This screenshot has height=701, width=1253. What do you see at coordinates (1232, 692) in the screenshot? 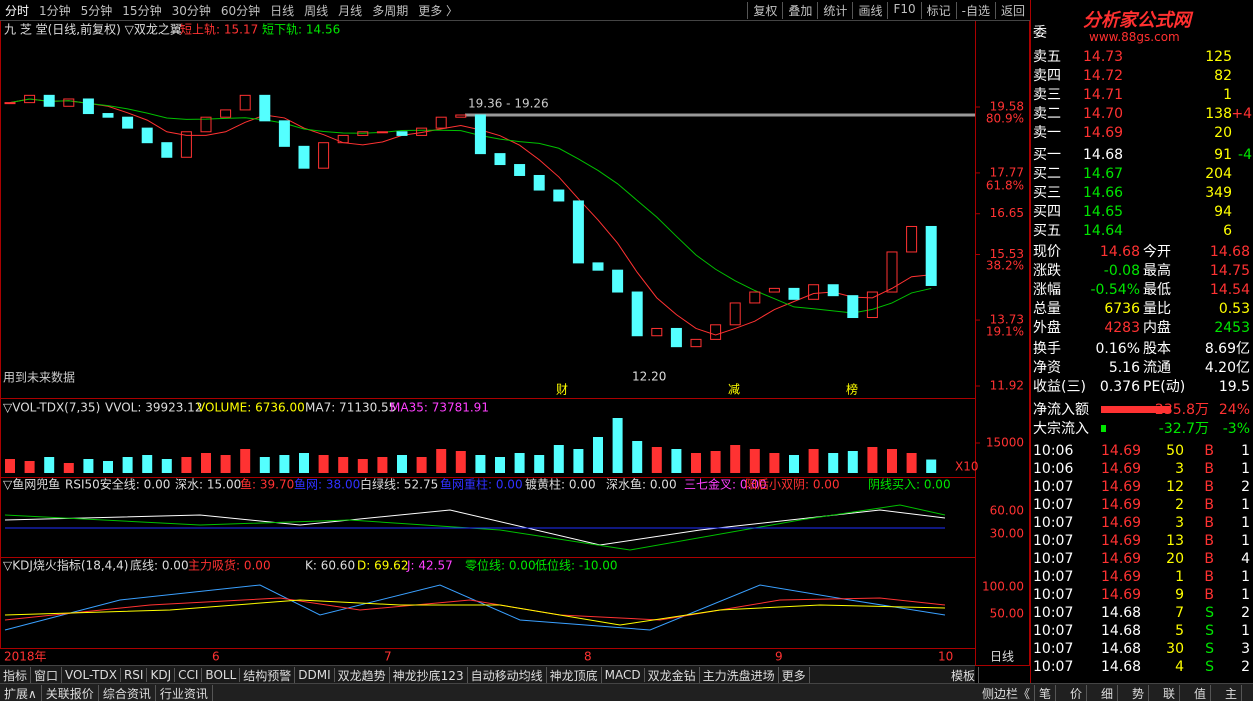
I see `side-tab: 主` at bounding box center [1232, 692].